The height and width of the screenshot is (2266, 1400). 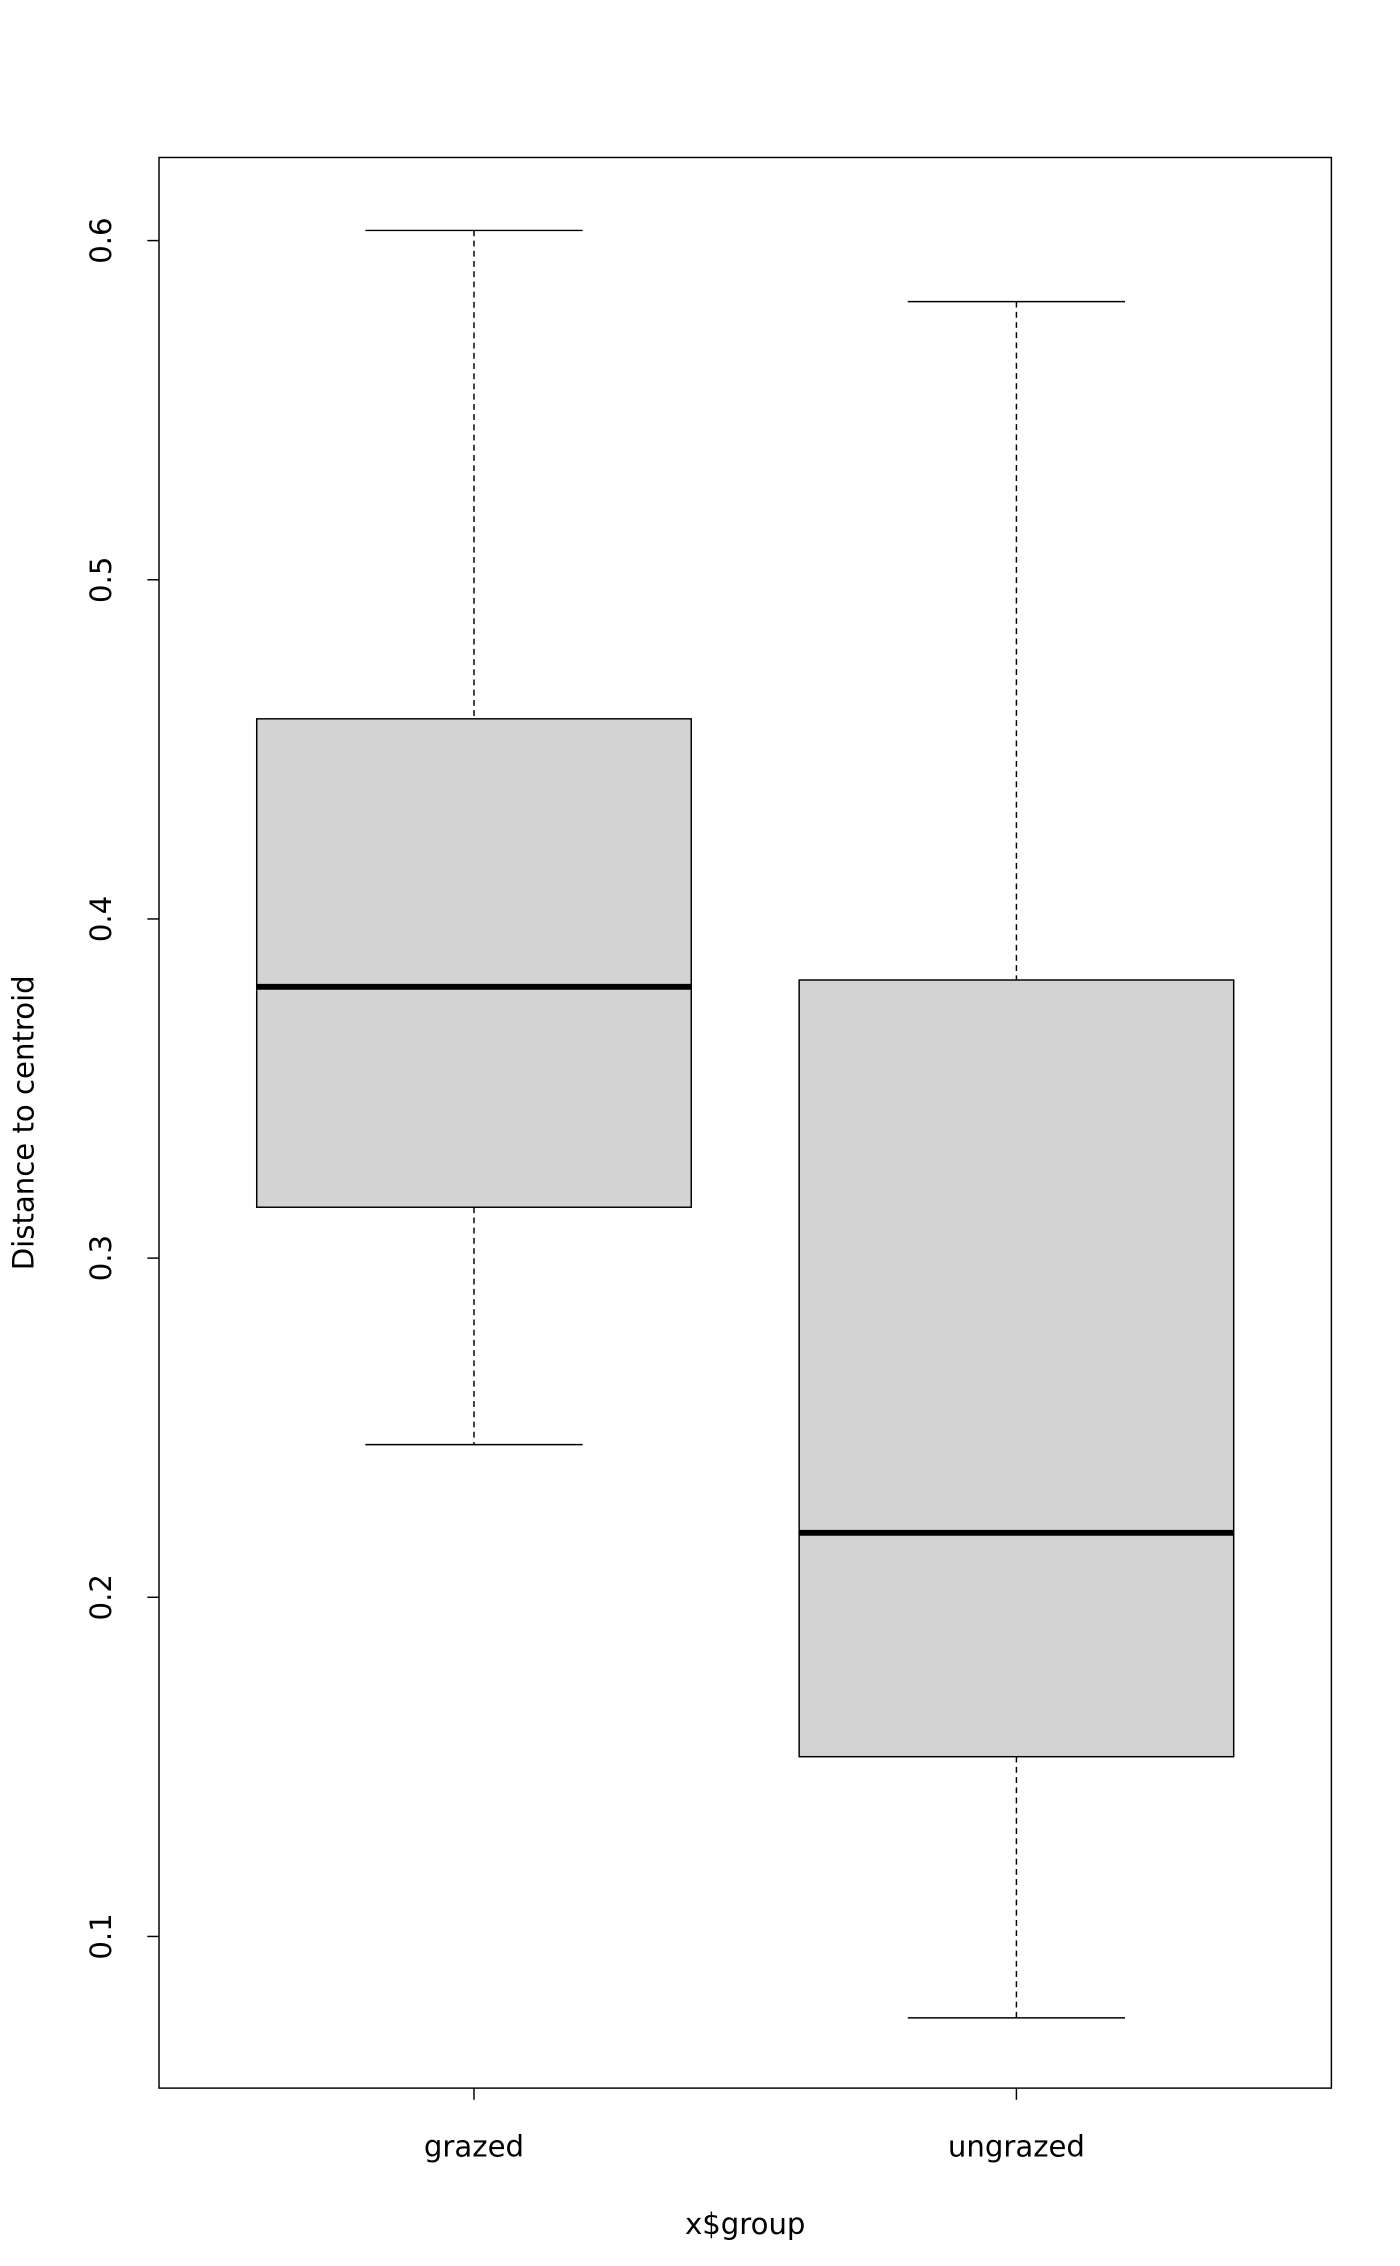 What do you see at coordinates (1016, 2147) in the screenshot?
I see `x-tick-label: ungrazed` at bounding box center [1016, 2147].